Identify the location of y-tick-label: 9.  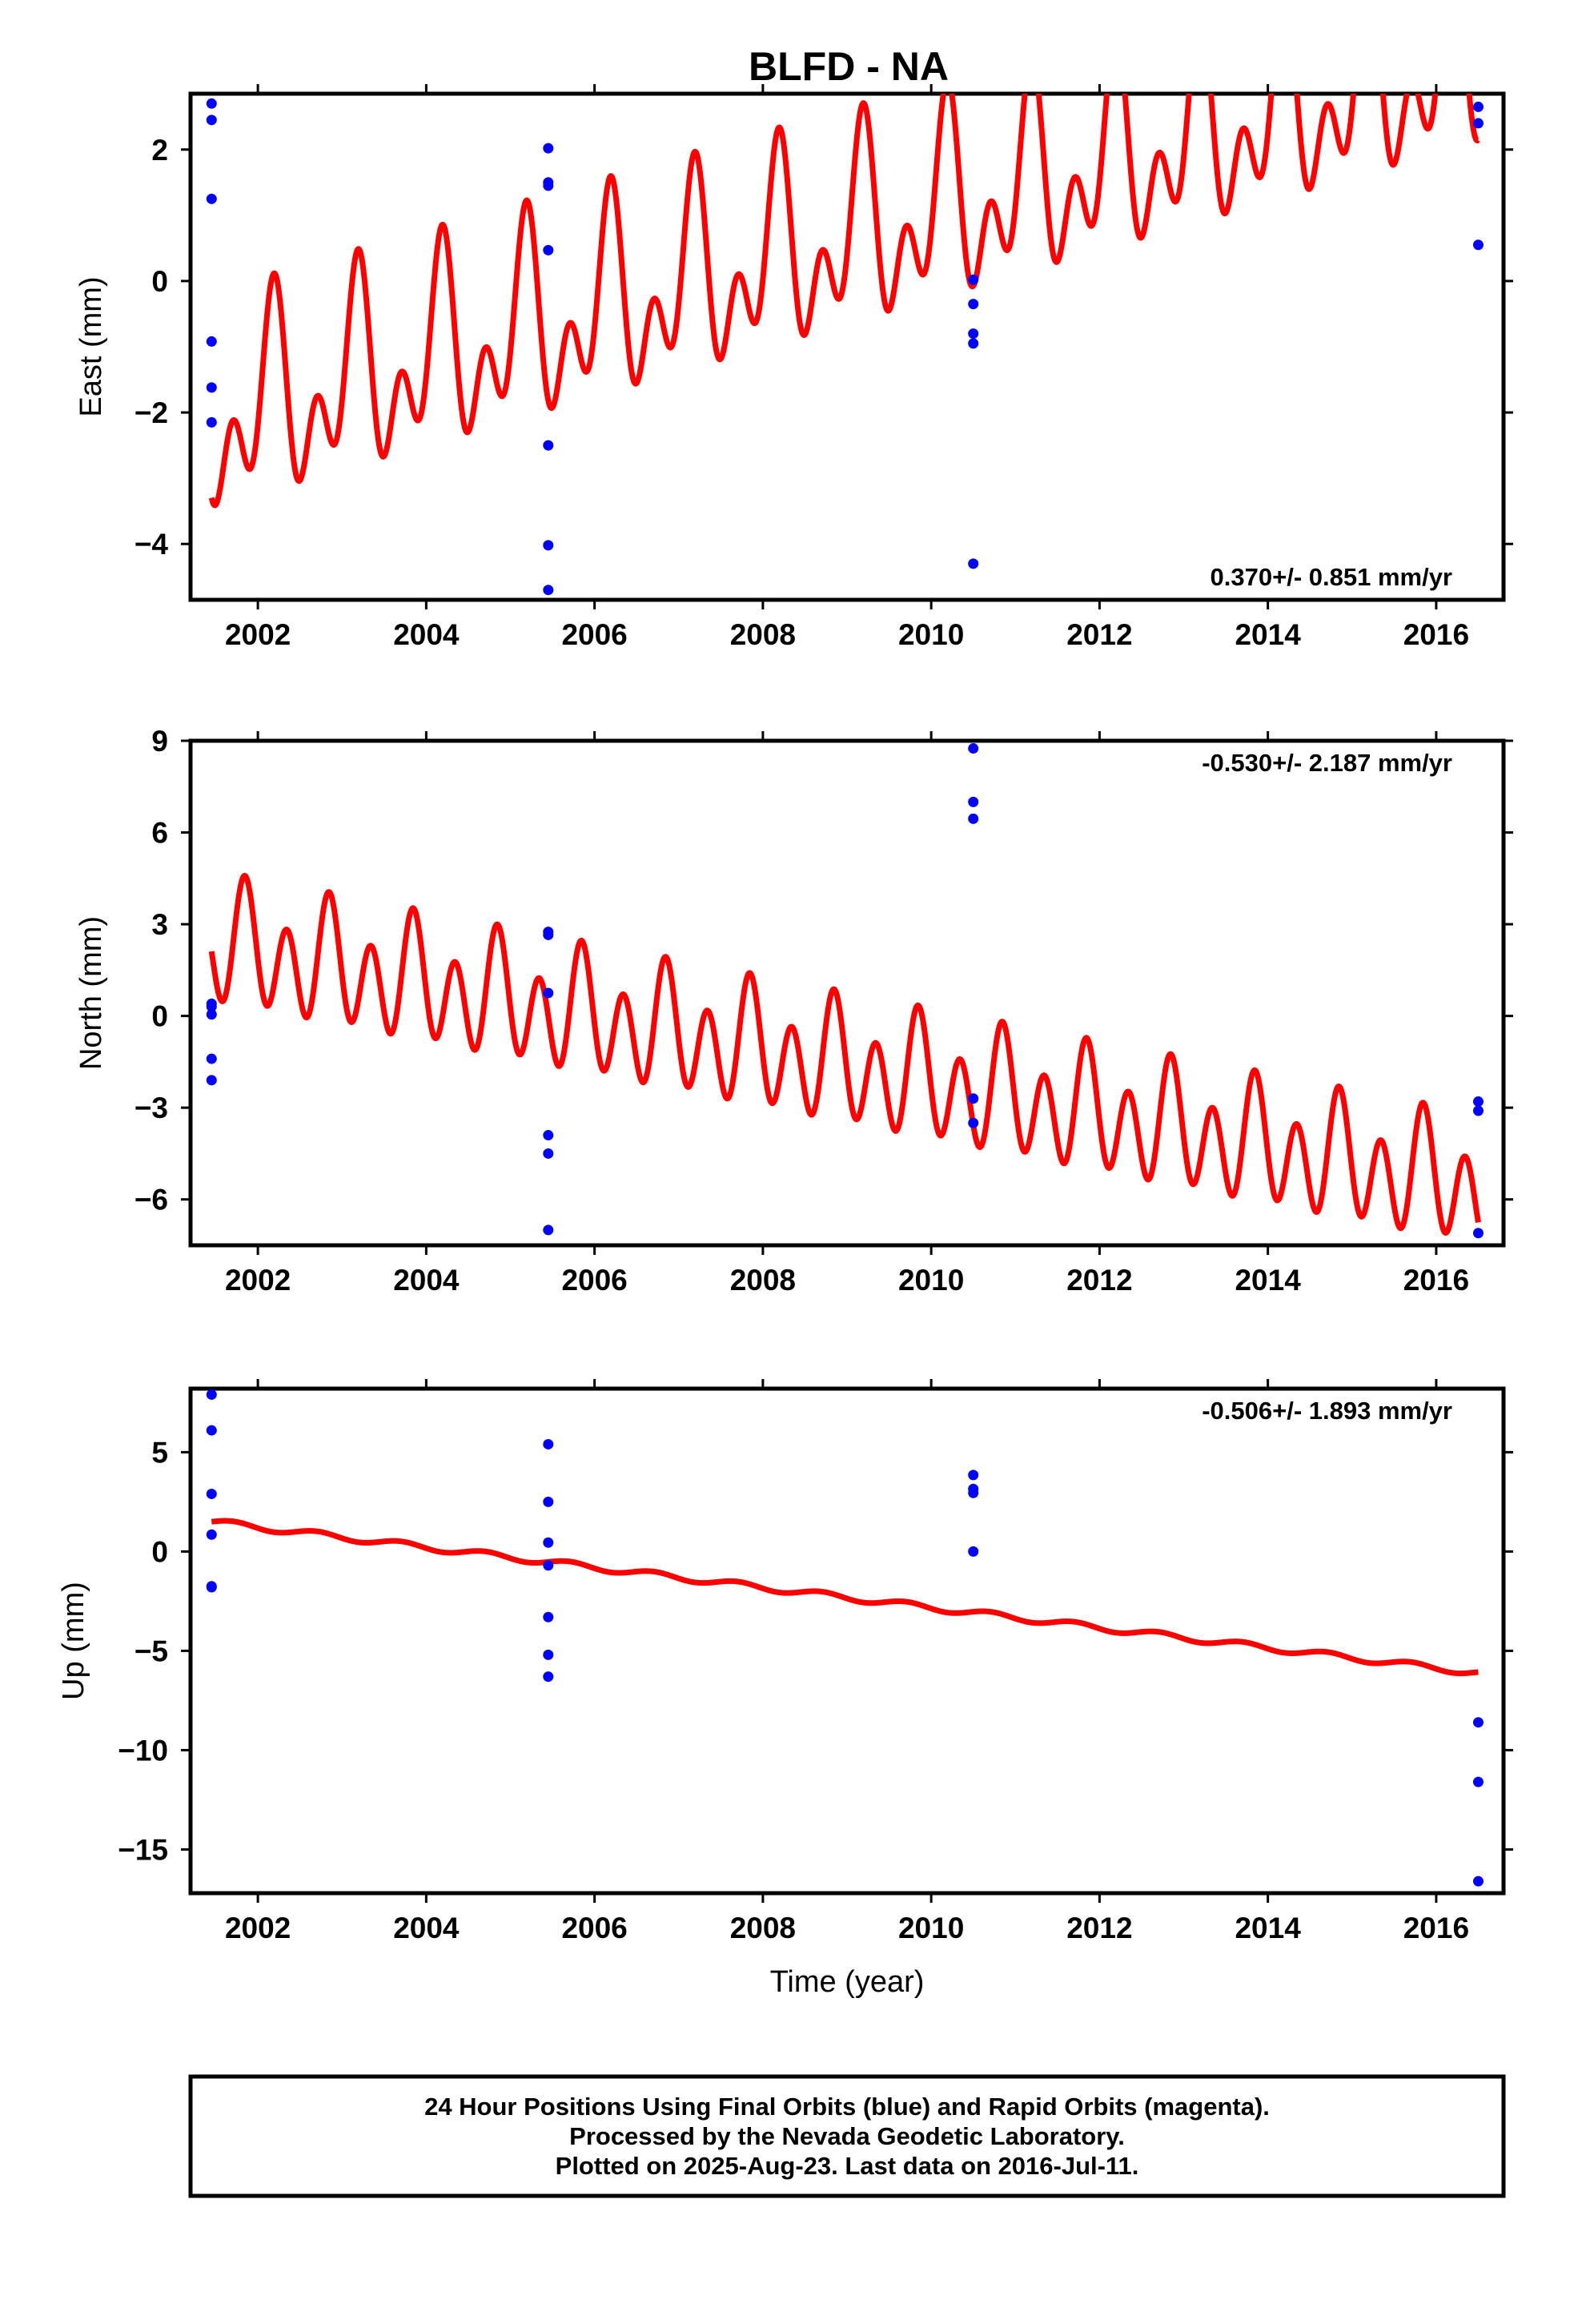
(159, 741).